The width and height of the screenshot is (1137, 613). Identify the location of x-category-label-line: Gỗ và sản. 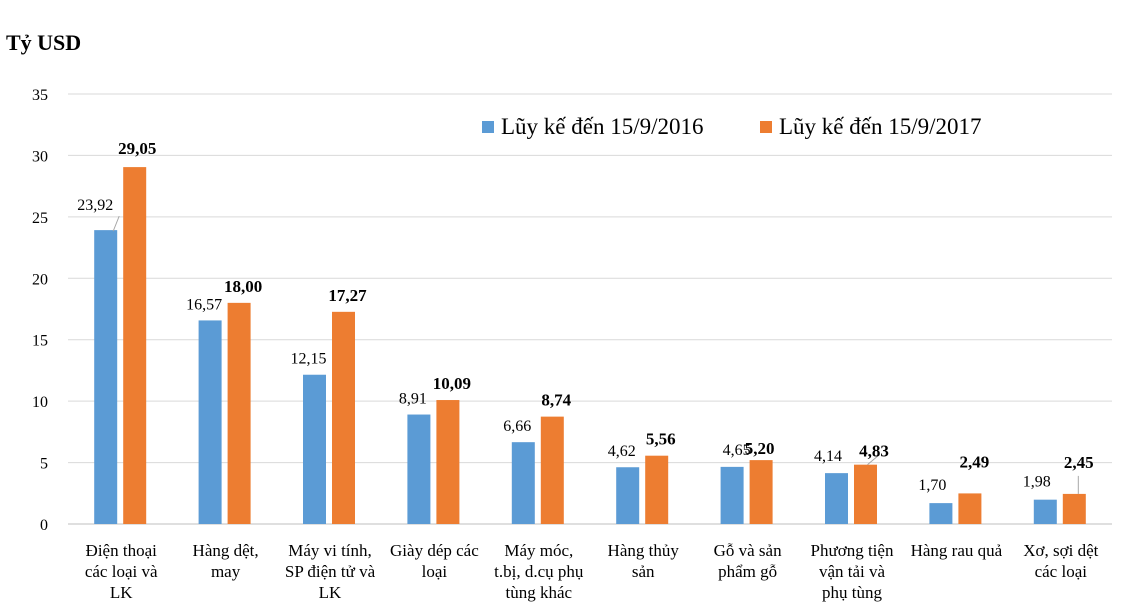
(748, 550).